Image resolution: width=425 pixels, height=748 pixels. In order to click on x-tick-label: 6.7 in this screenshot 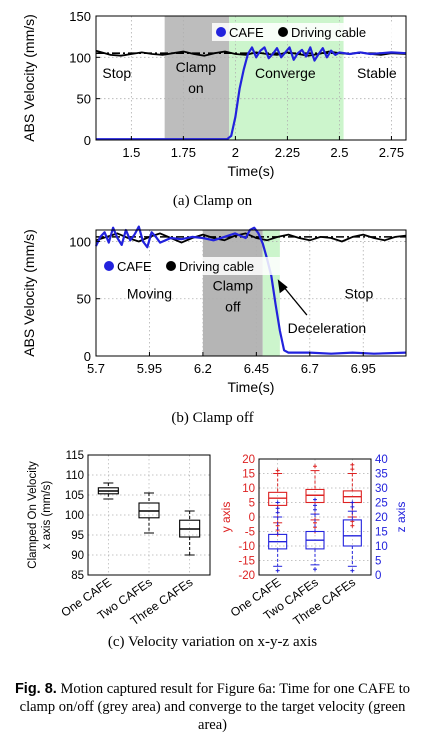, I will do `click(310, 368)`.